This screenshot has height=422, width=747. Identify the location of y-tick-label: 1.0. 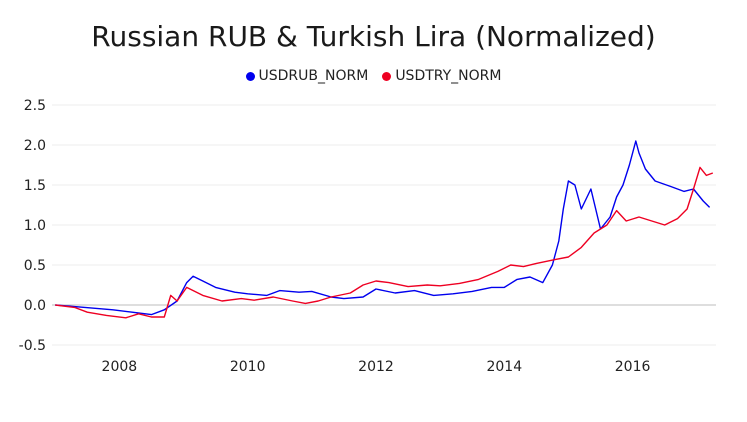
(35, 226).